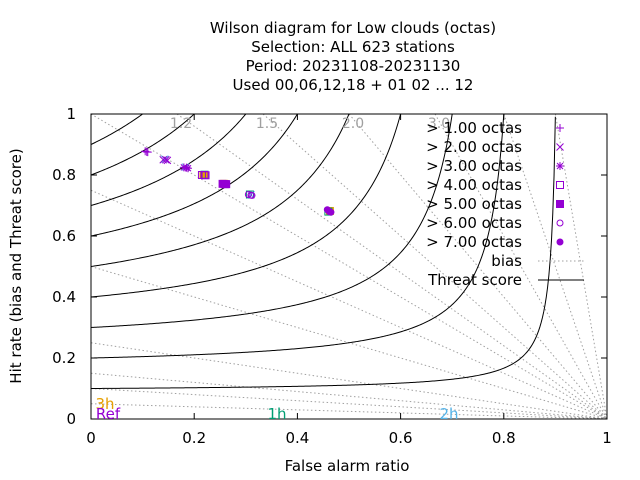 This screenshot has height=480, width=640. I want to click on run-label: 1h, so click(276, 414).